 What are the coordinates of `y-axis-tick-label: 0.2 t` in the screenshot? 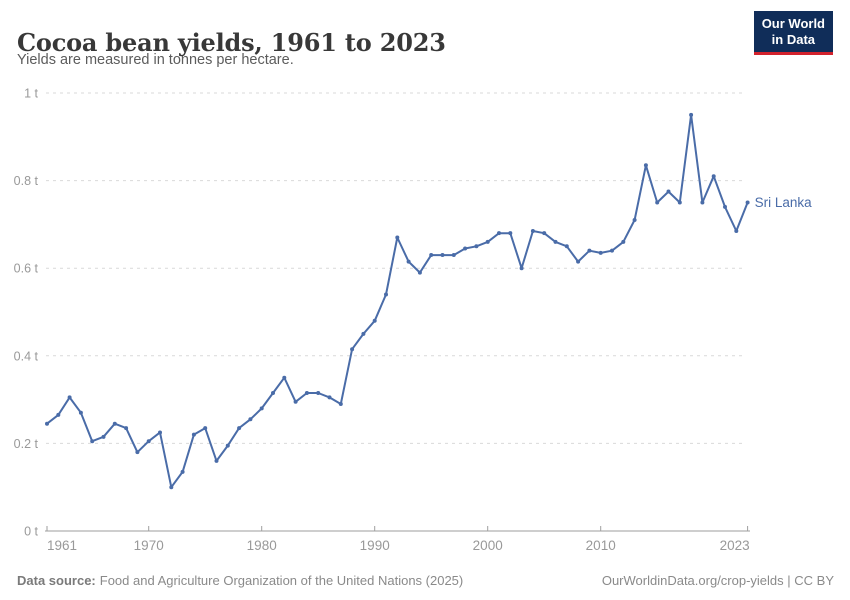 It's located at (26, 444).